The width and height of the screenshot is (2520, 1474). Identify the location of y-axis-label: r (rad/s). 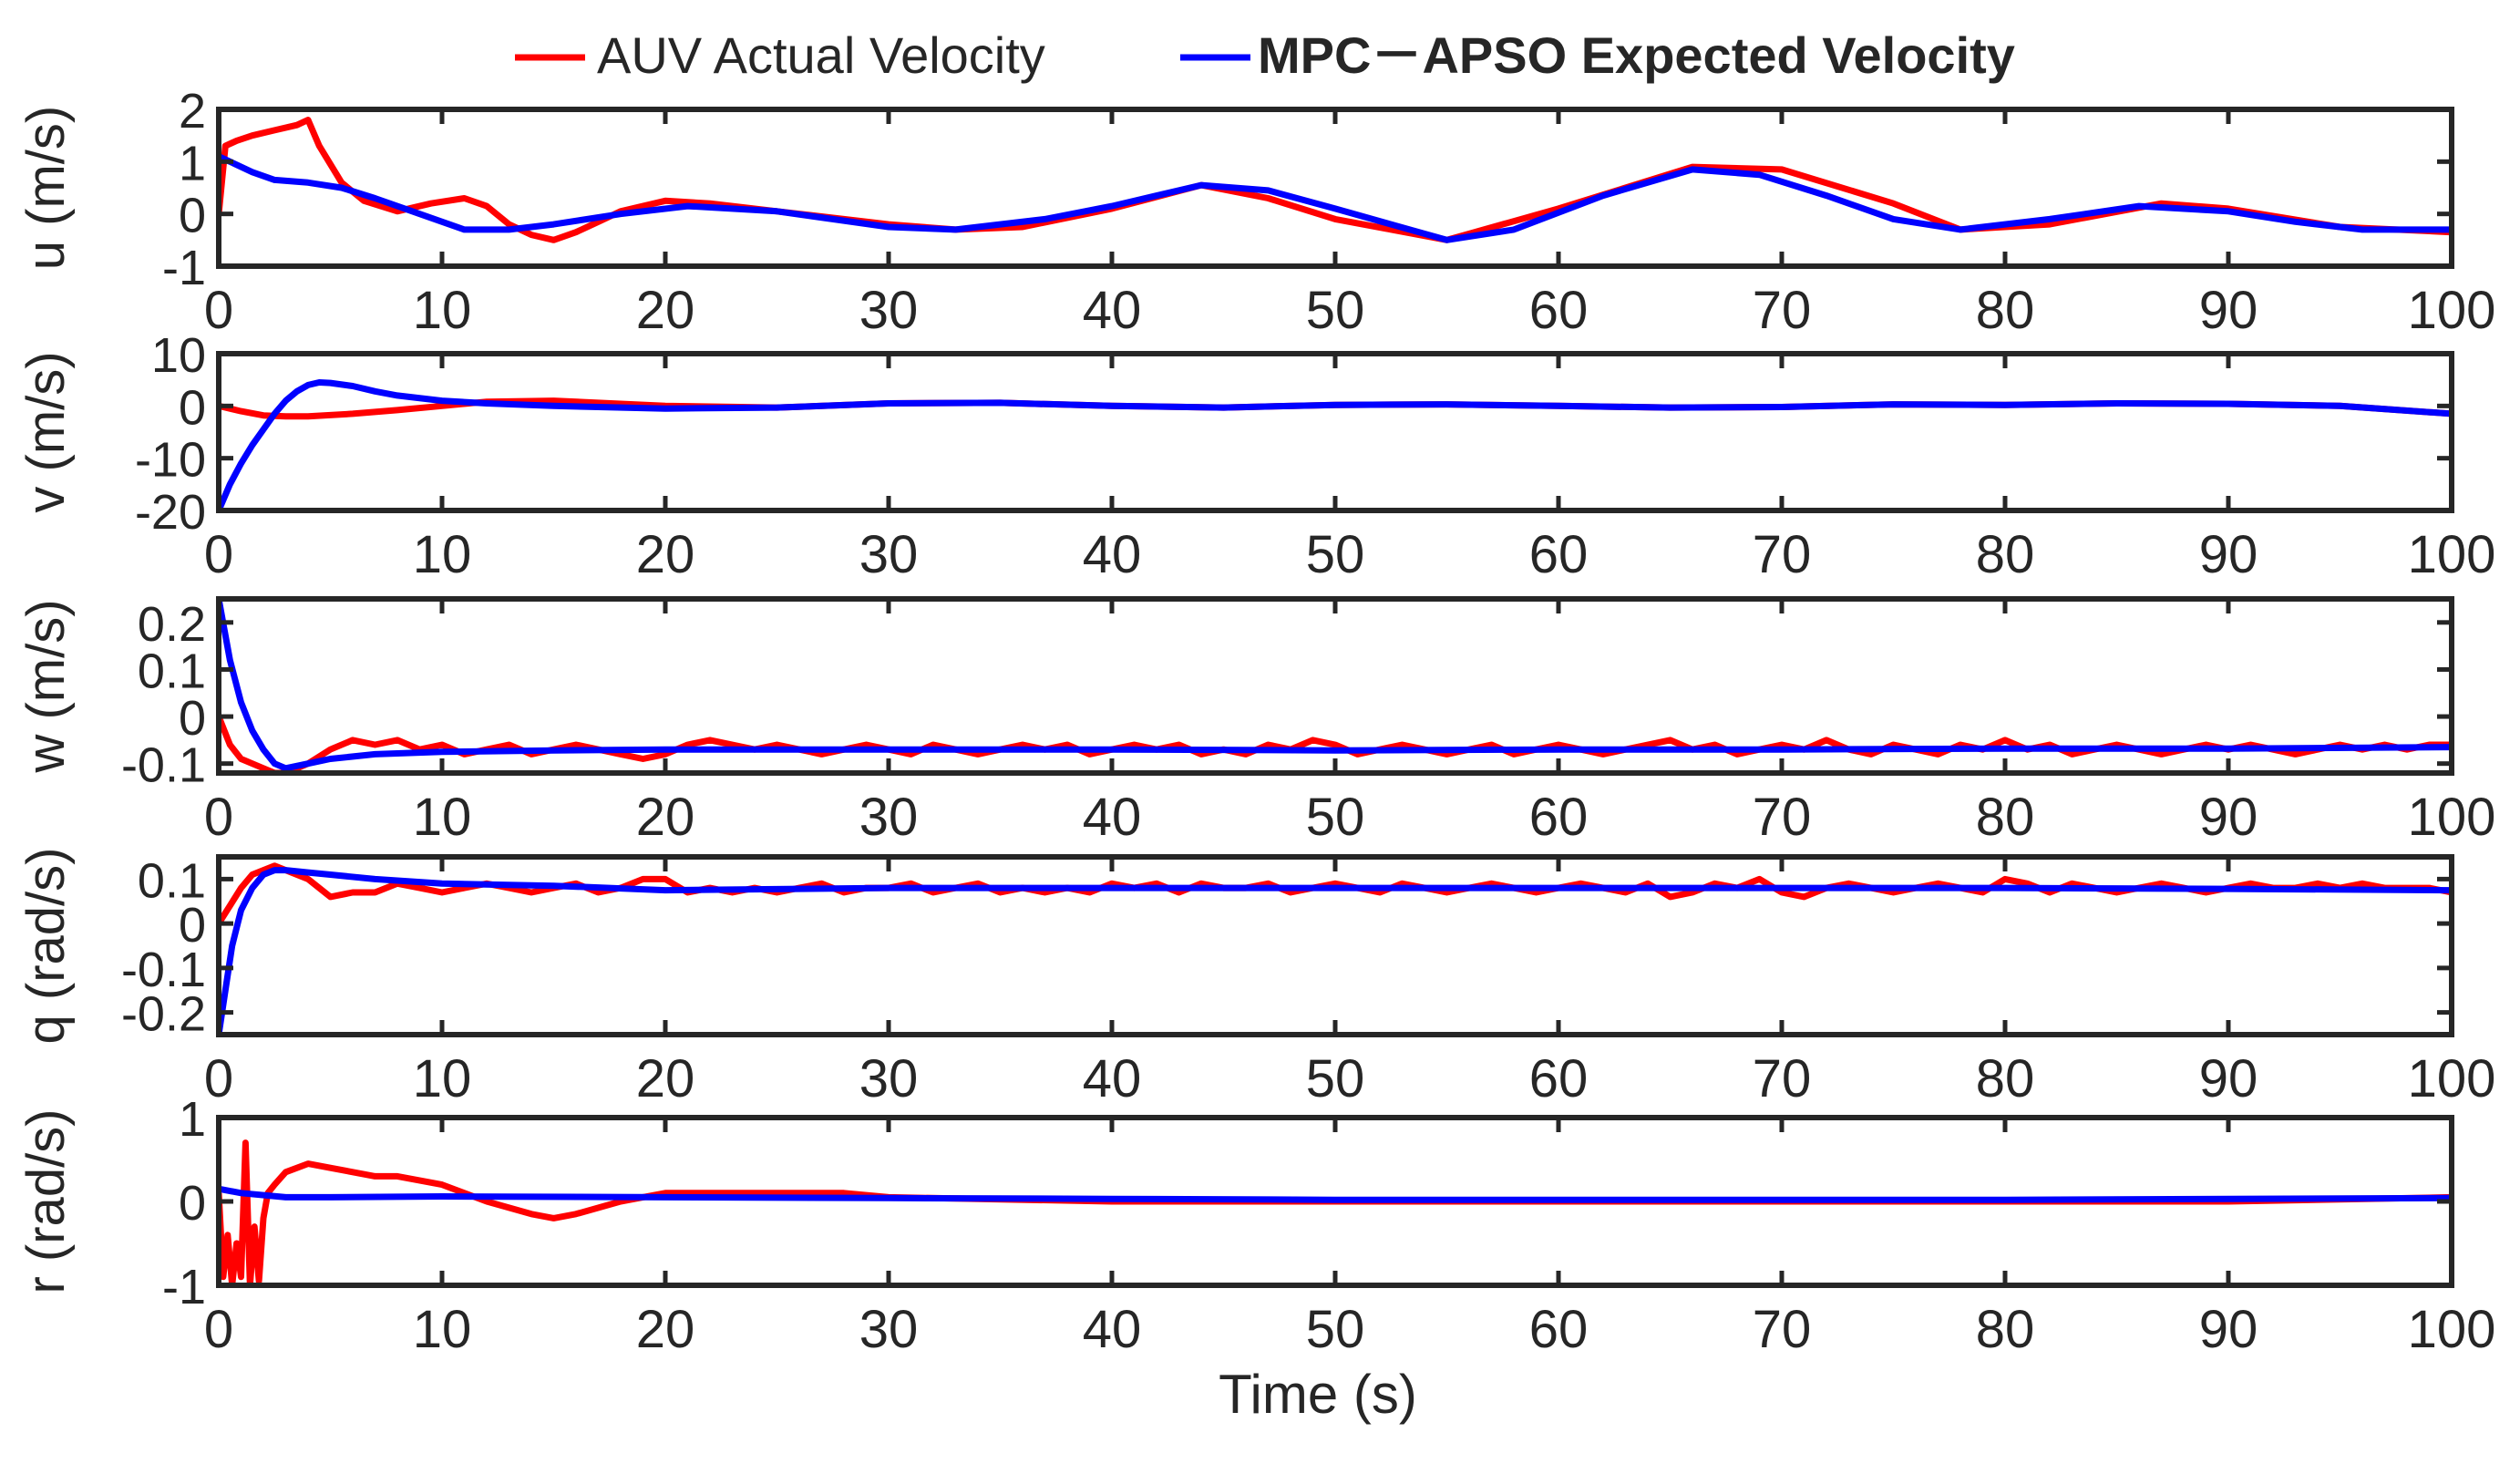
(46, 1201).